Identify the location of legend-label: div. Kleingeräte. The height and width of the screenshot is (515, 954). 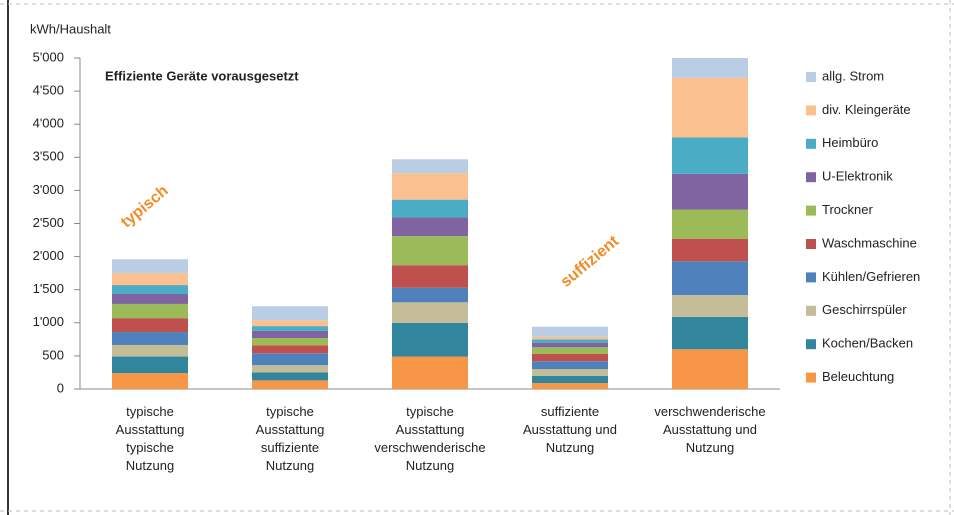
(866, 109).